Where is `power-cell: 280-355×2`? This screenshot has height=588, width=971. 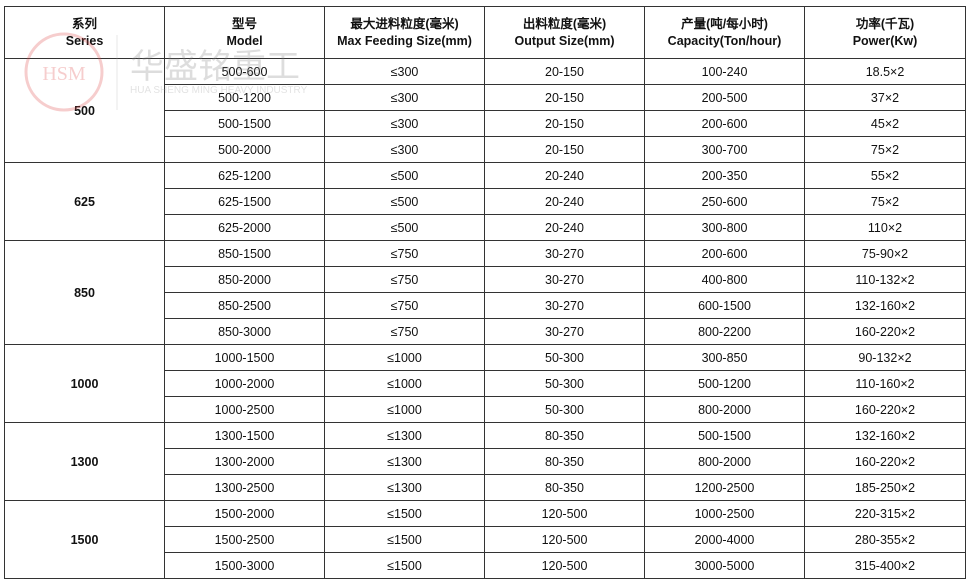
power-cell: 280-355×2 is located at coordinates (885, 539).